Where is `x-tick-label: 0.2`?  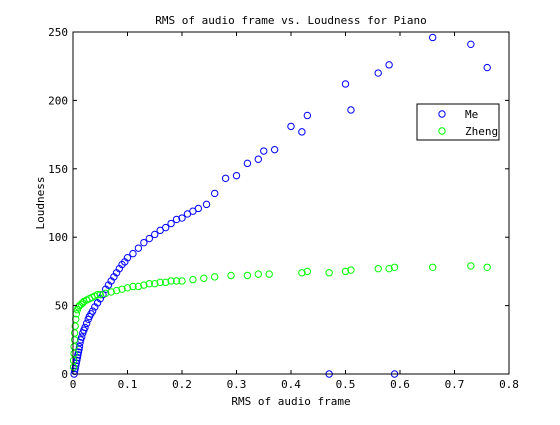
x-tick-label: 0.2 is located at coordinates (182, 384).